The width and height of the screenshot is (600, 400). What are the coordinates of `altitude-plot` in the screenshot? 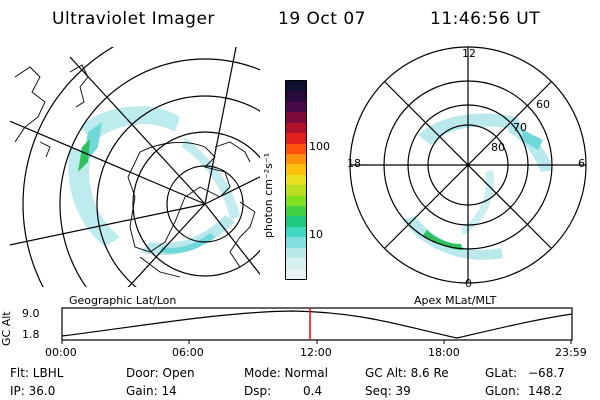 It's located at (317, 325).